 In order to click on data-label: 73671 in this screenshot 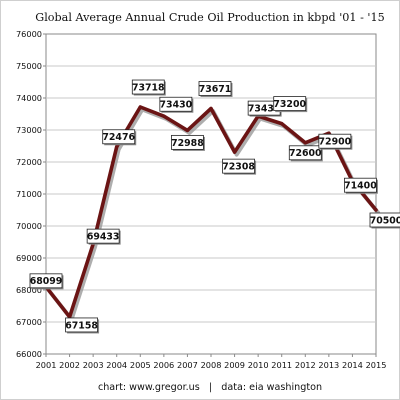, I will do `click(215, 89)`.